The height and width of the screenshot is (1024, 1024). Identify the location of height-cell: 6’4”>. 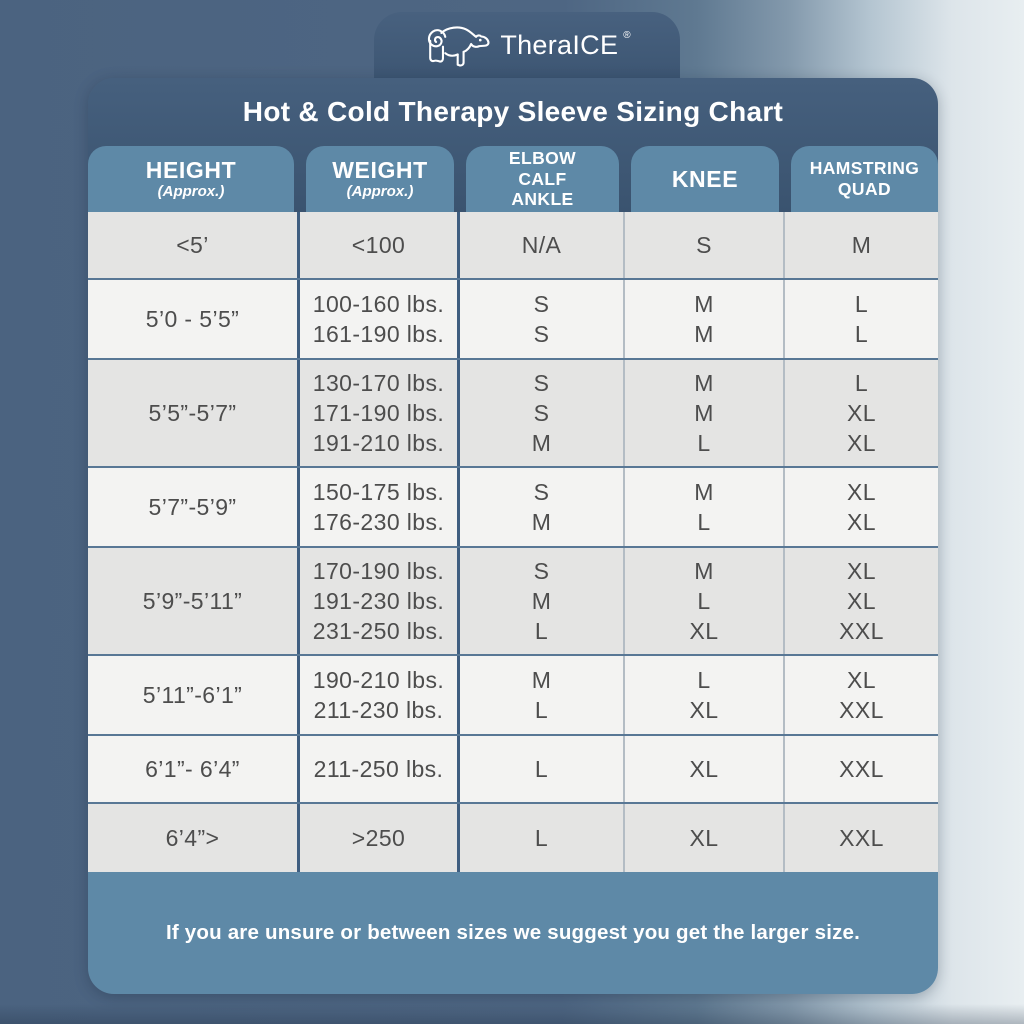
(194, 838).